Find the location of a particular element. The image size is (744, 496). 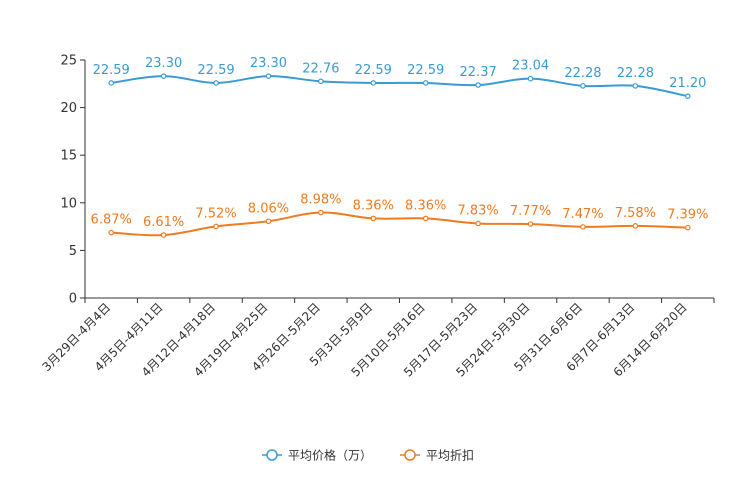

y-tick-label: 15 is located at coordinates (68, 156).